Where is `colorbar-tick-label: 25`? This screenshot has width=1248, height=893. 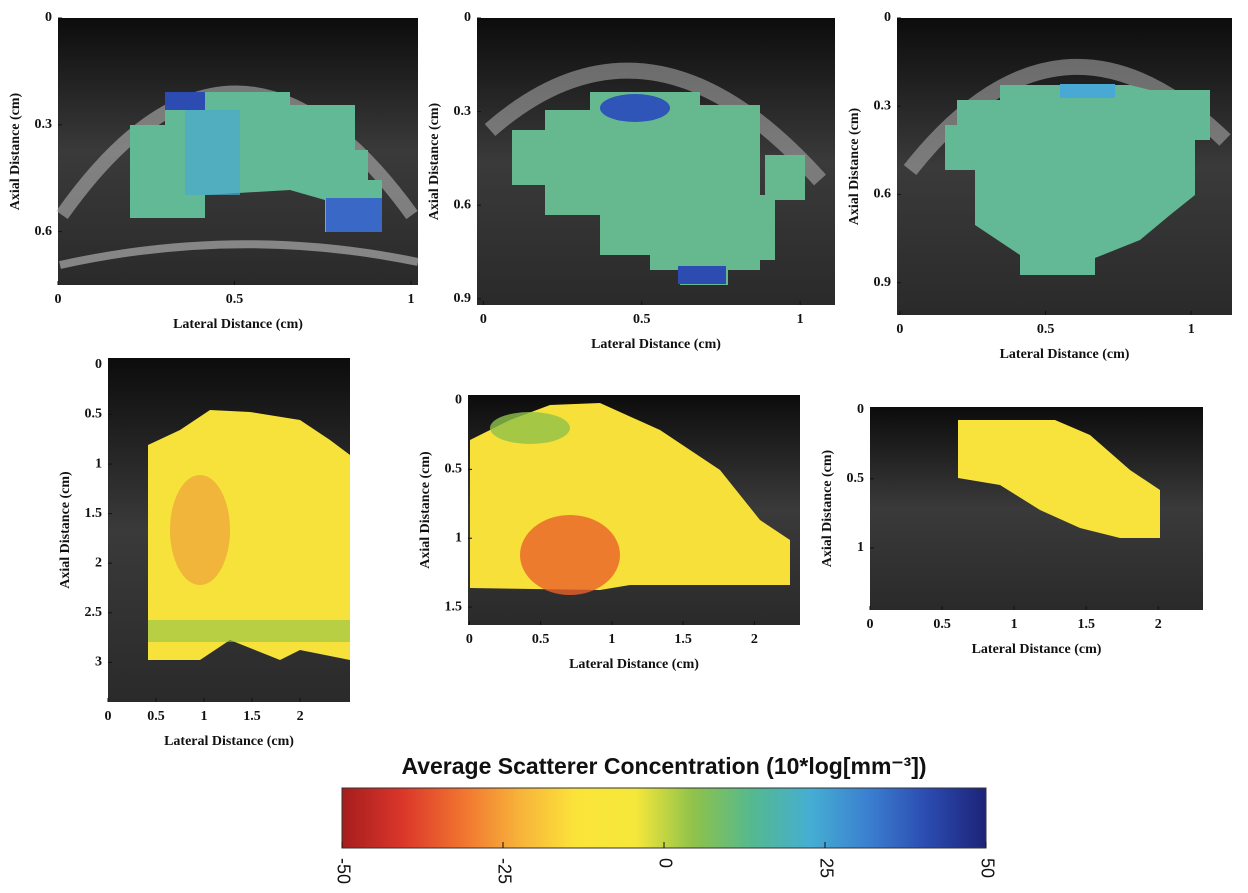
colorbar-tick-label: 25 is located at coordinates (826, 868).